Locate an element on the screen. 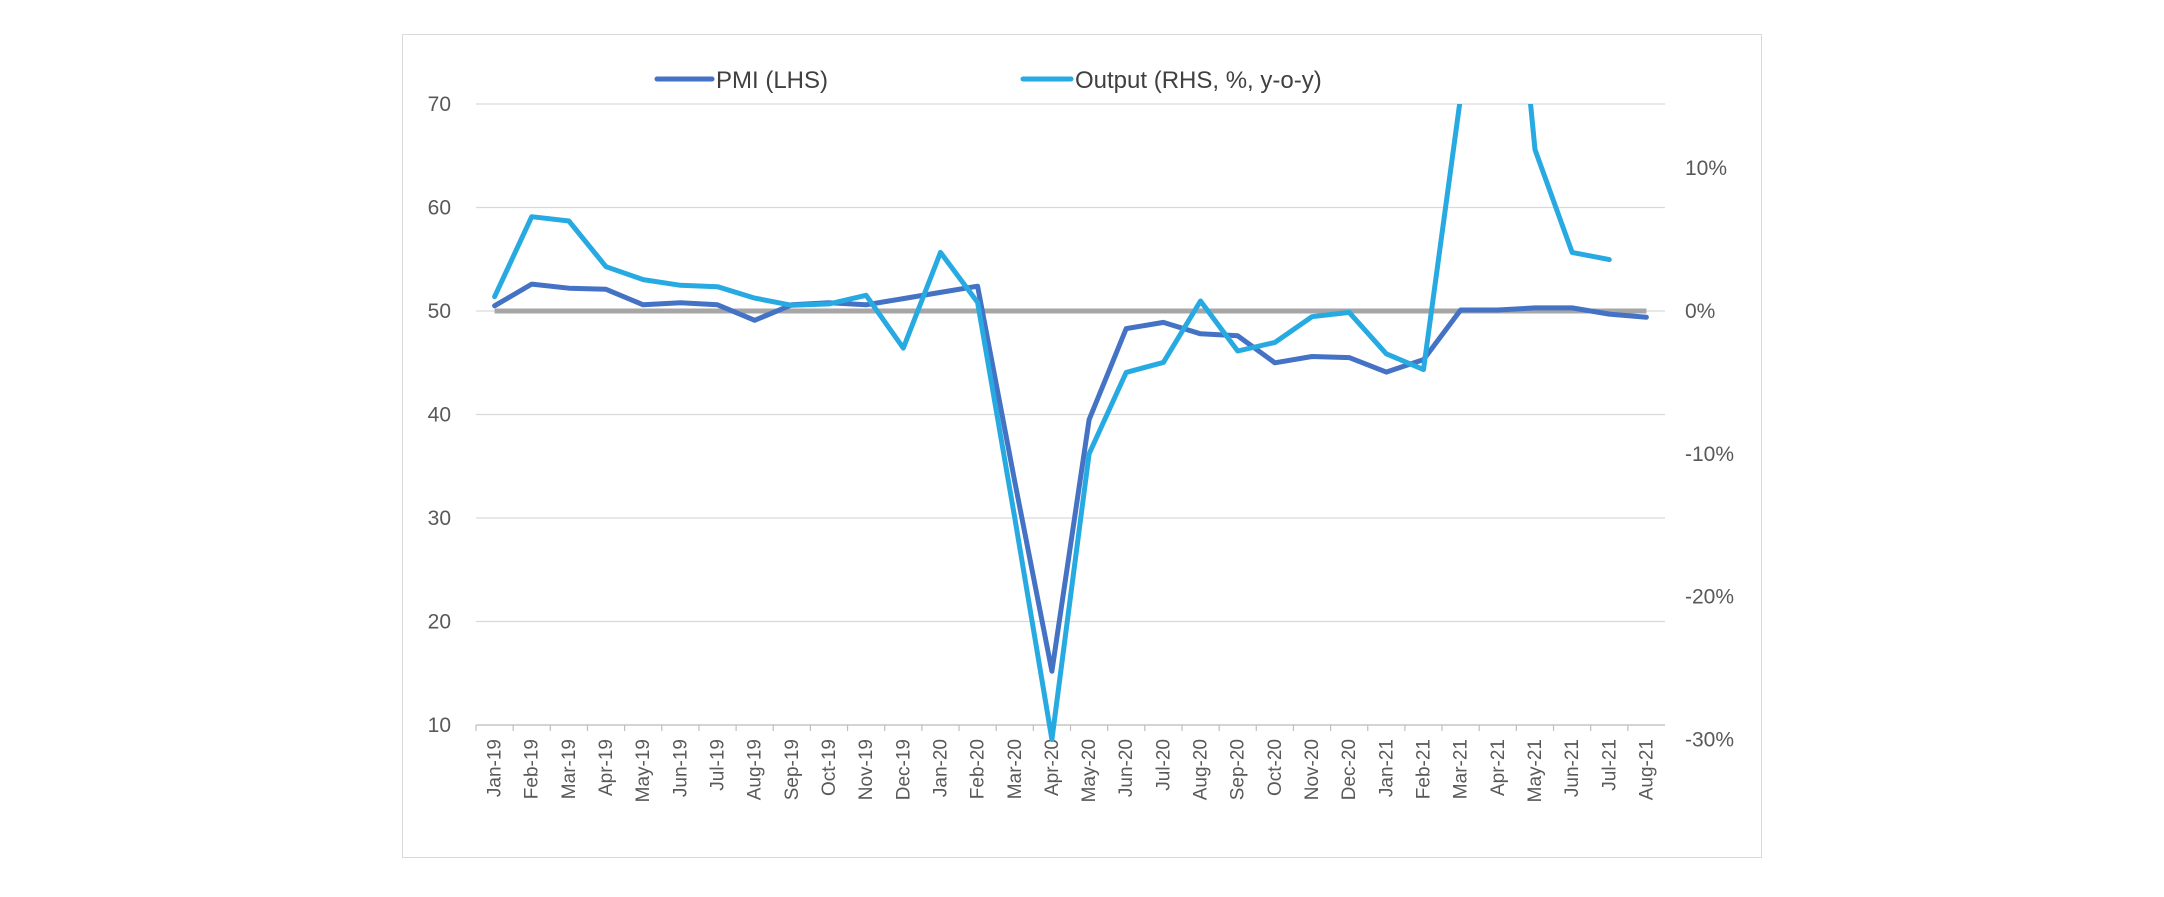 The height and width of the screenshot is (897, 2164). right-tick-label: -30% is located at coordinates (1709, 739).